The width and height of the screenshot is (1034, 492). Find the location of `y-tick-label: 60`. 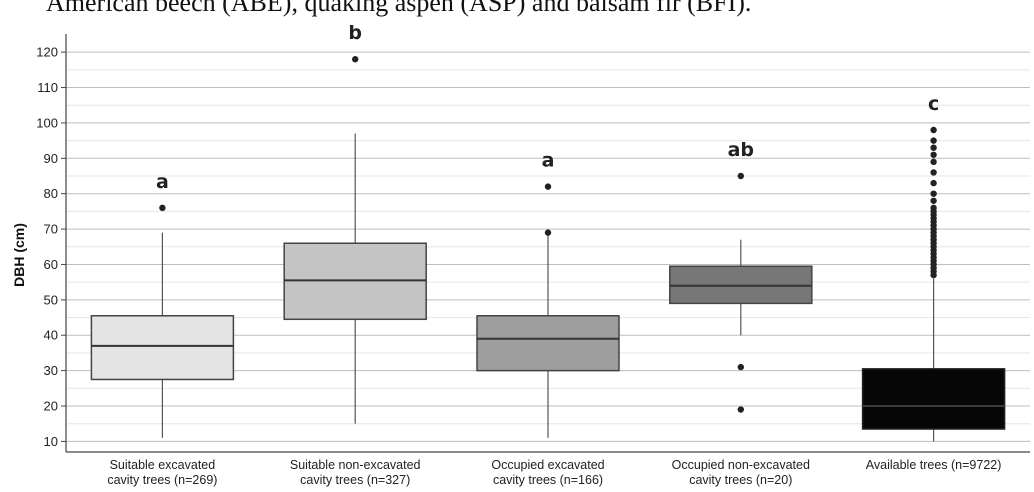

y-tick-label: 60 is located at coordinates (51, 264).